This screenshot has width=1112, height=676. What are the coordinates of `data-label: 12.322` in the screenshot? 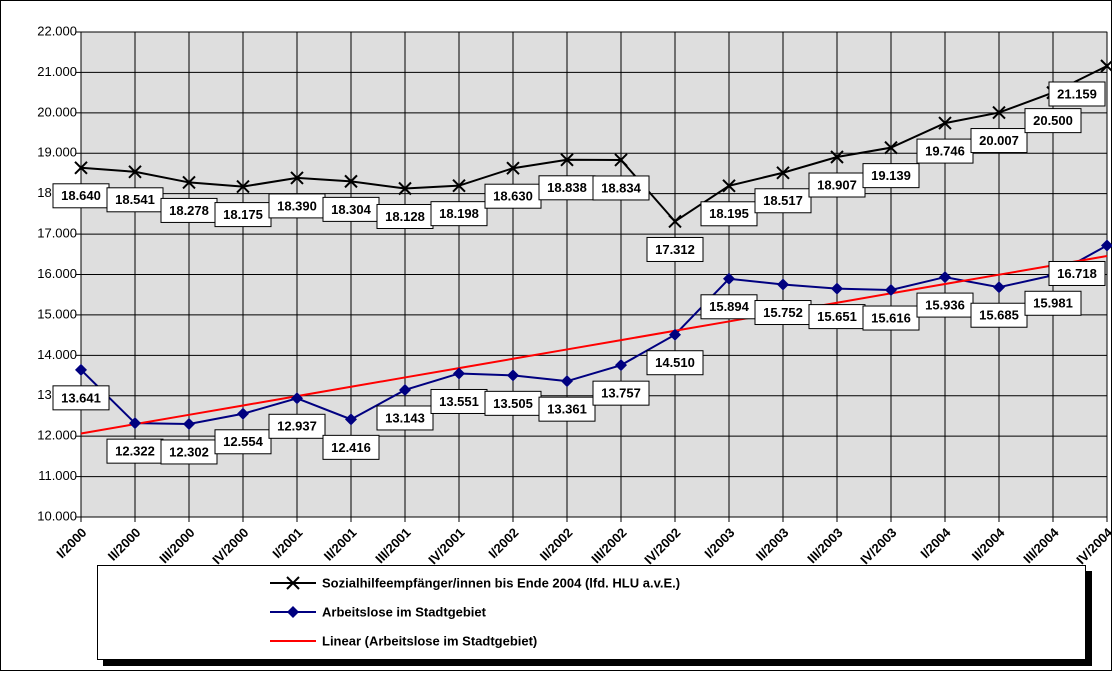 It's located at (135, 451).